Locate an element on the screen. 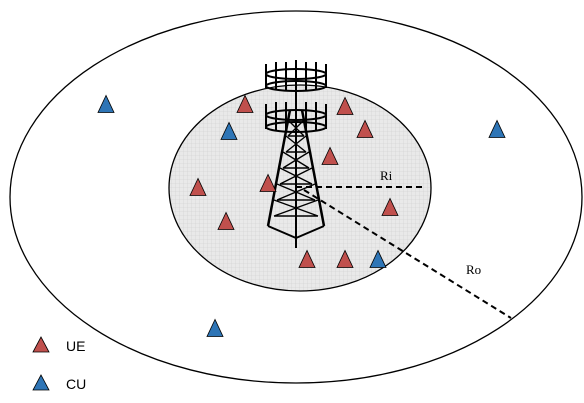  outer-radius-line is located at coordinates (407, 254).